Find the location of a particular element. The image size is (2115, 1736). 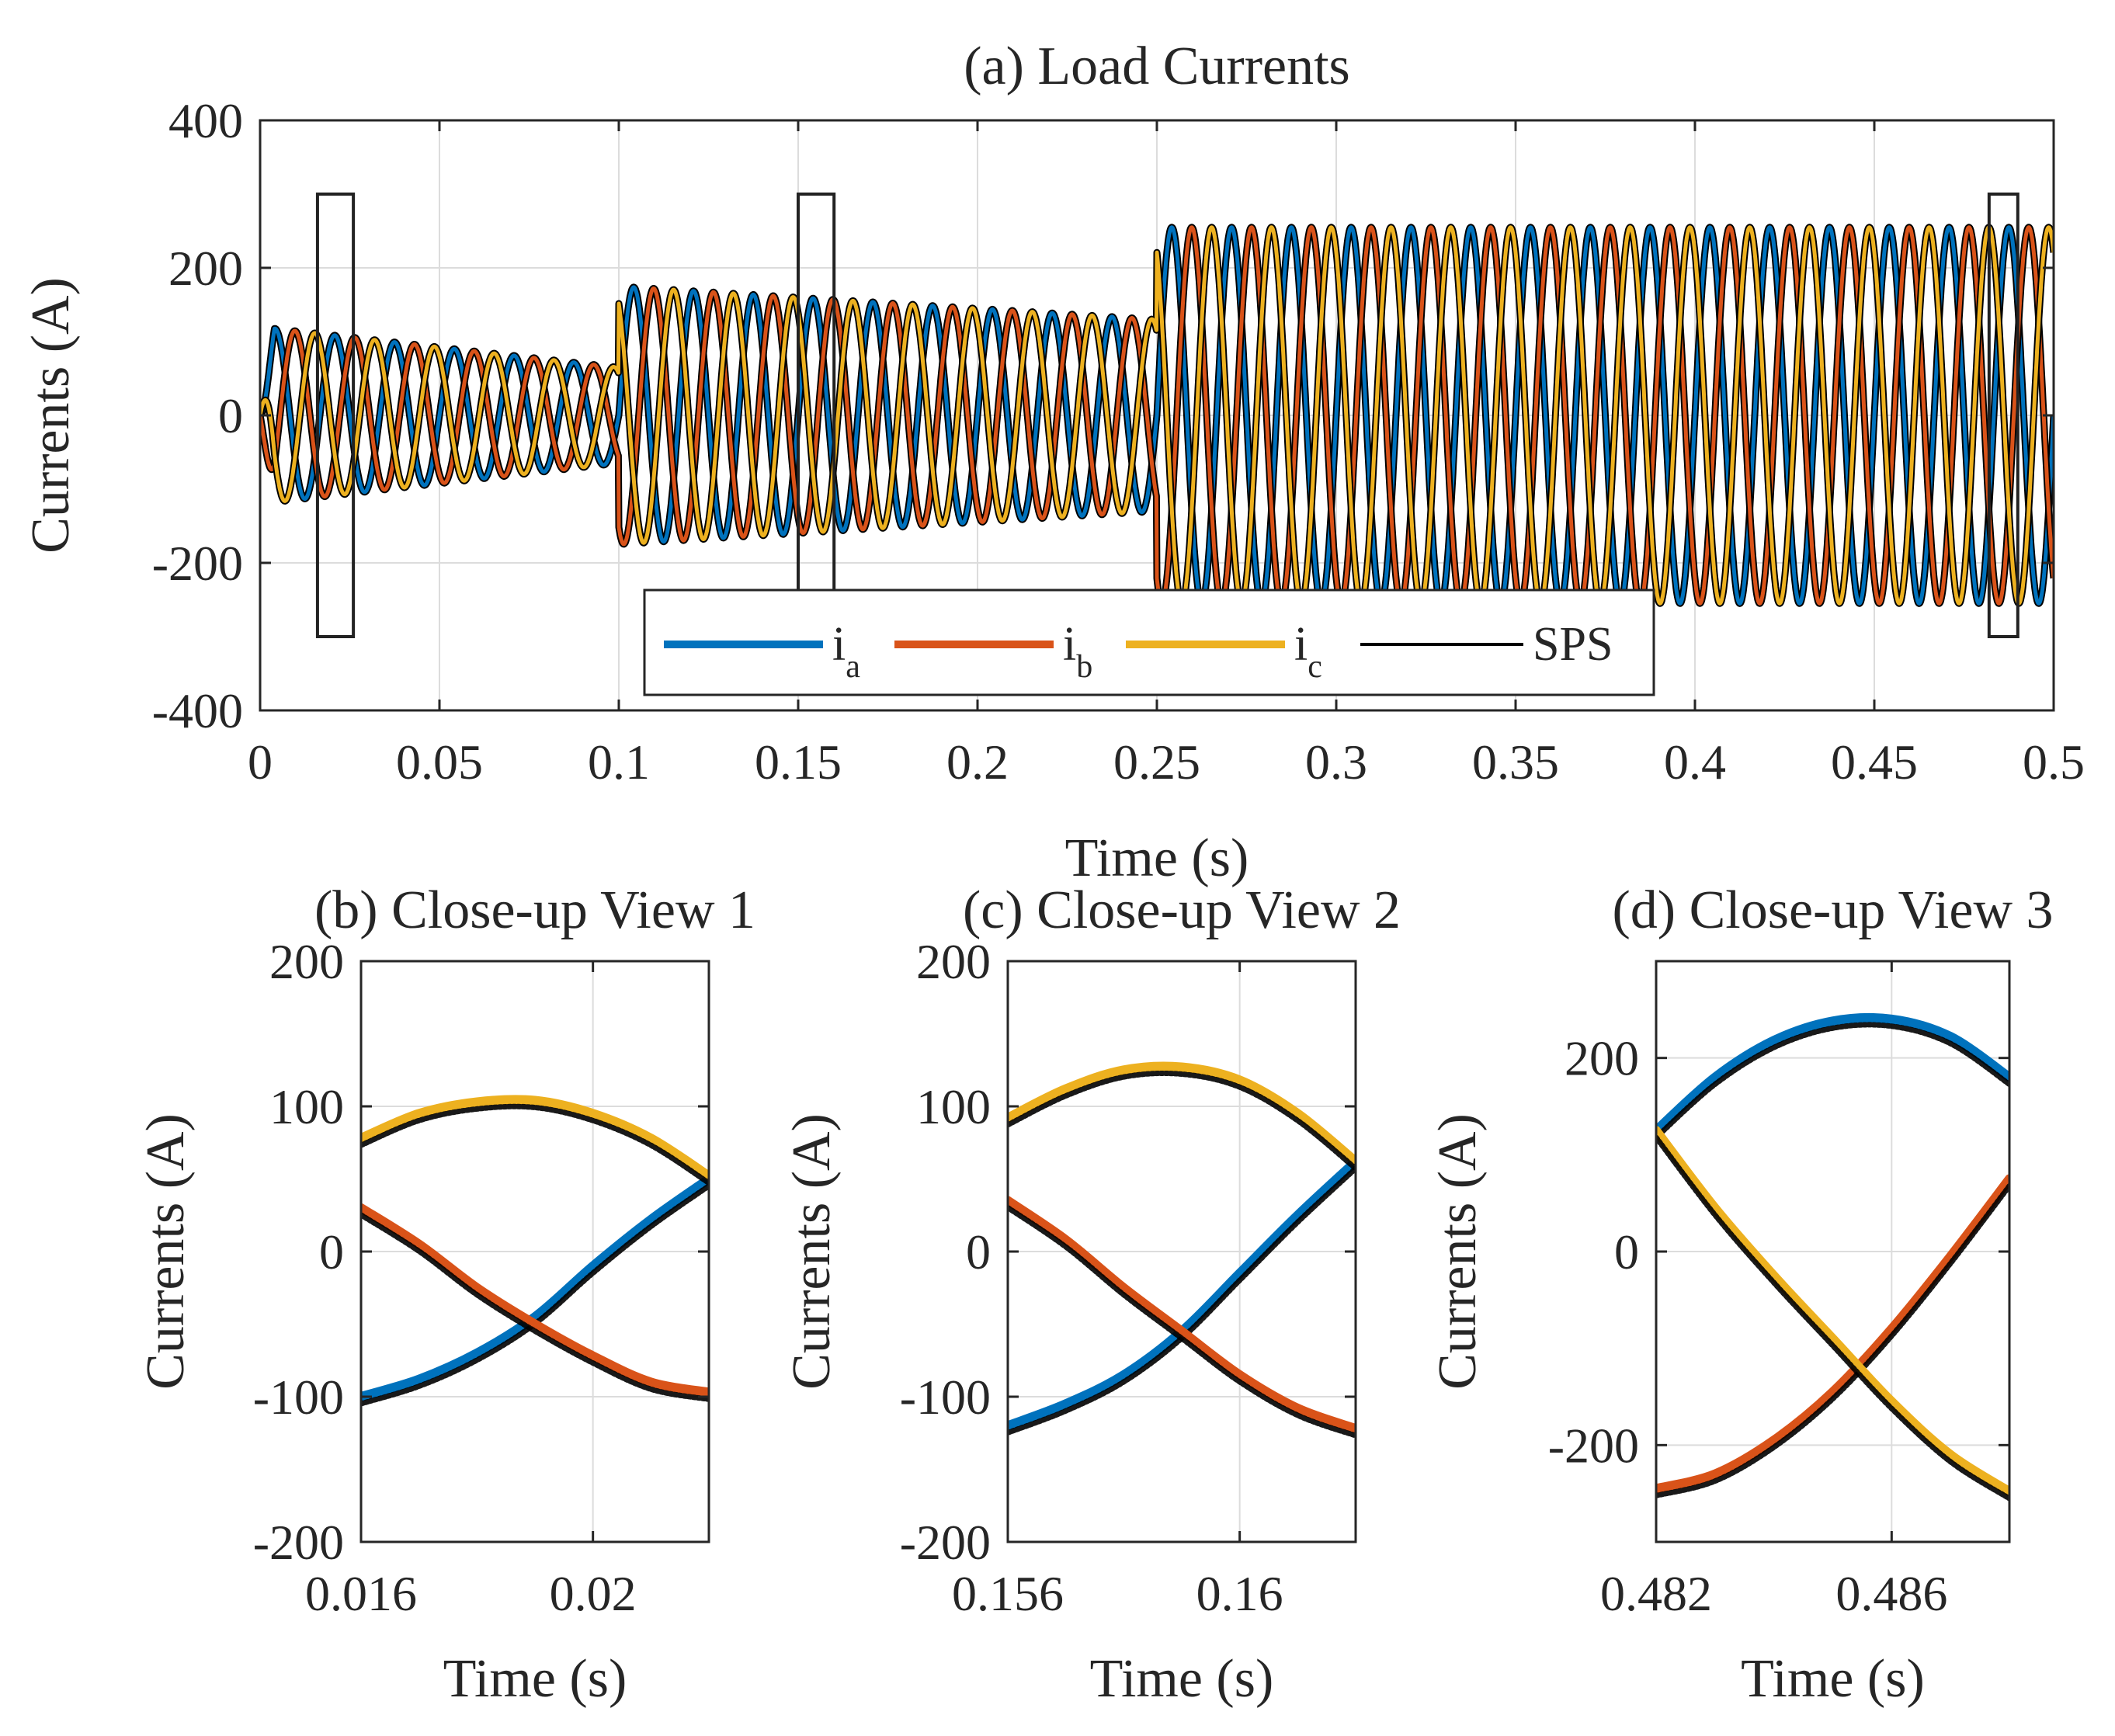

x-tick-label: 0 is located at coordinates (260, 762).